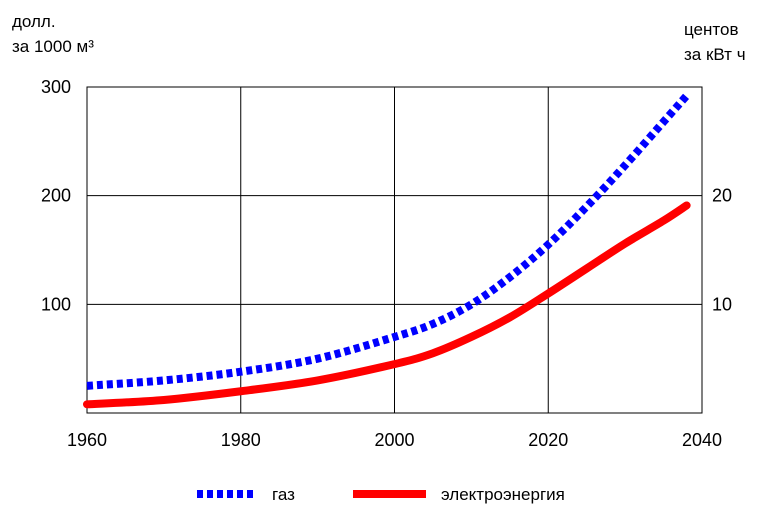 The height and width of the screenshot is (505, 771). I want to click on left-axis-label-line2: за 1000 м³, so click(53, 46).